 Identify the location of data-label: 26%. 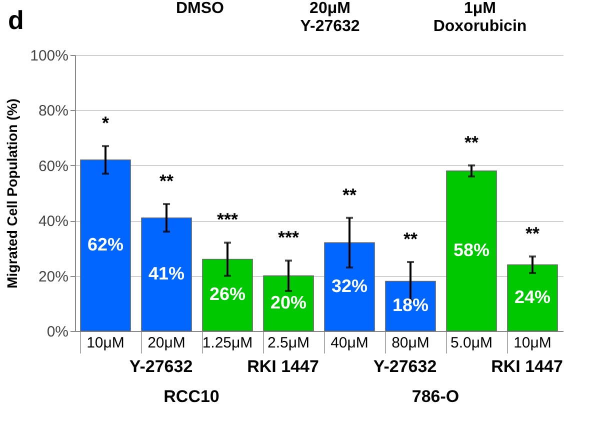
(227, 294).